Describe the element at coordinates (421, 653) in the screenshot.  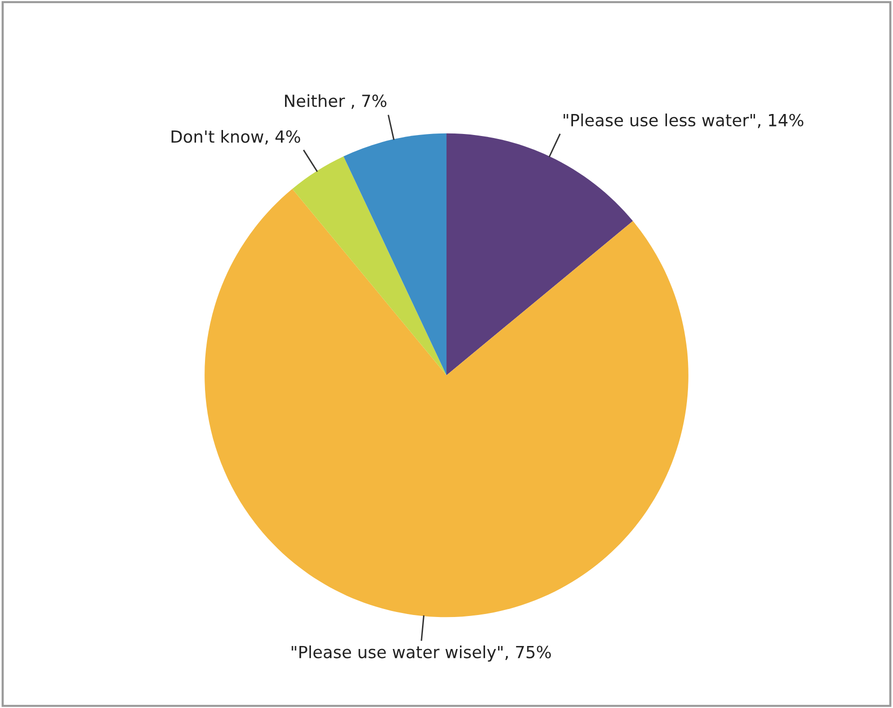
I see `slice-label: "Please use water wisely", 75%` at that location.